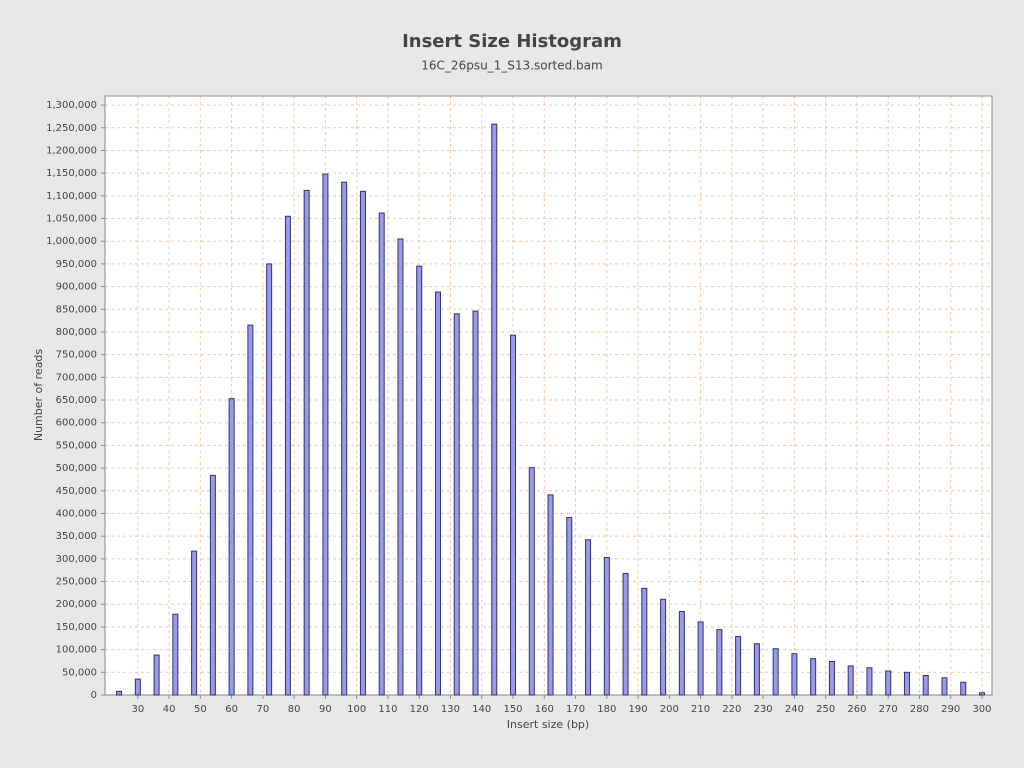 This screenshot has height=768, width=1024. What do you see at coordinates (76, 377) in the screenshot?
I see `y-tick-label: 700,000` at bounding box center [76, 377].